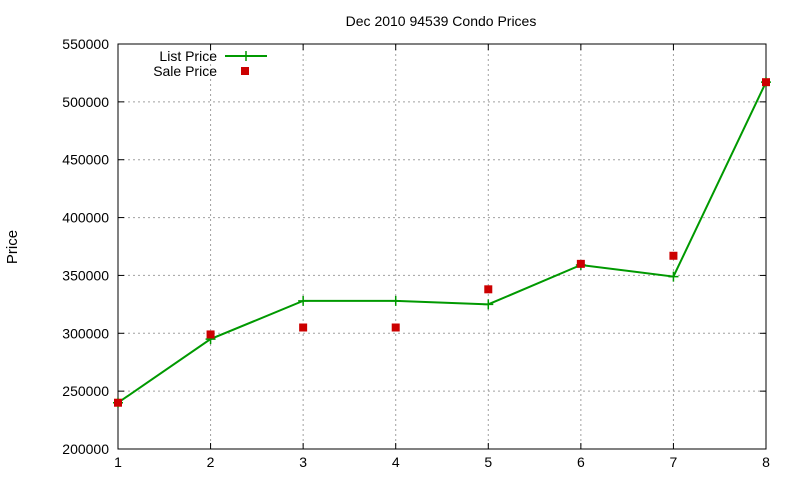 This screenshot has height=480, width=800. I want to click on x-tick-label: 8, so click(766, 462).